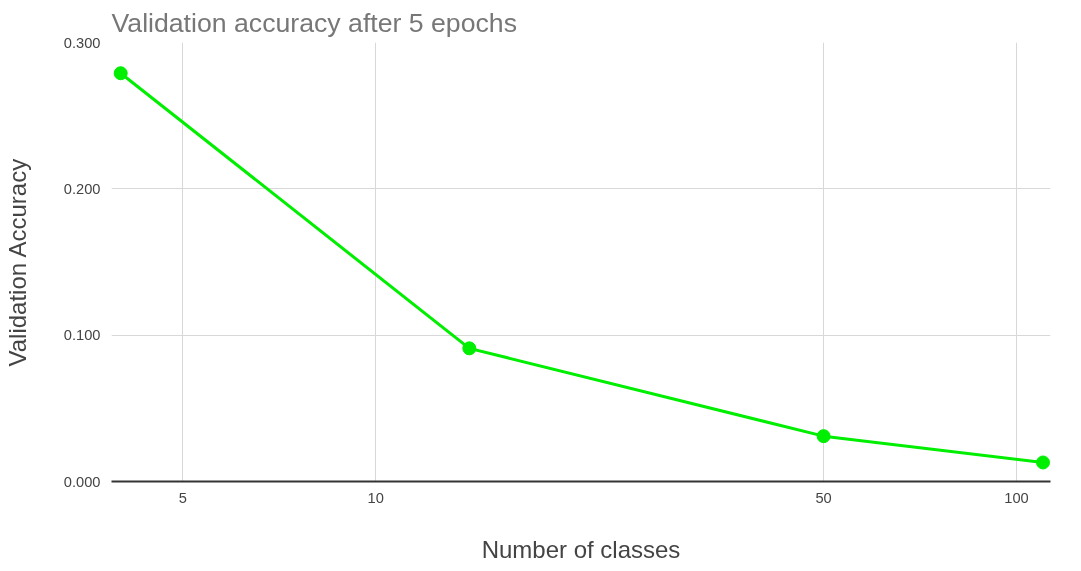 Image resolution: width=1081 pixels, height=571 pixels. What do you see at coordinates (82, 188) in the screenshot?
I see `y-tick-label: 0.200` at bounding box center [82, 188].